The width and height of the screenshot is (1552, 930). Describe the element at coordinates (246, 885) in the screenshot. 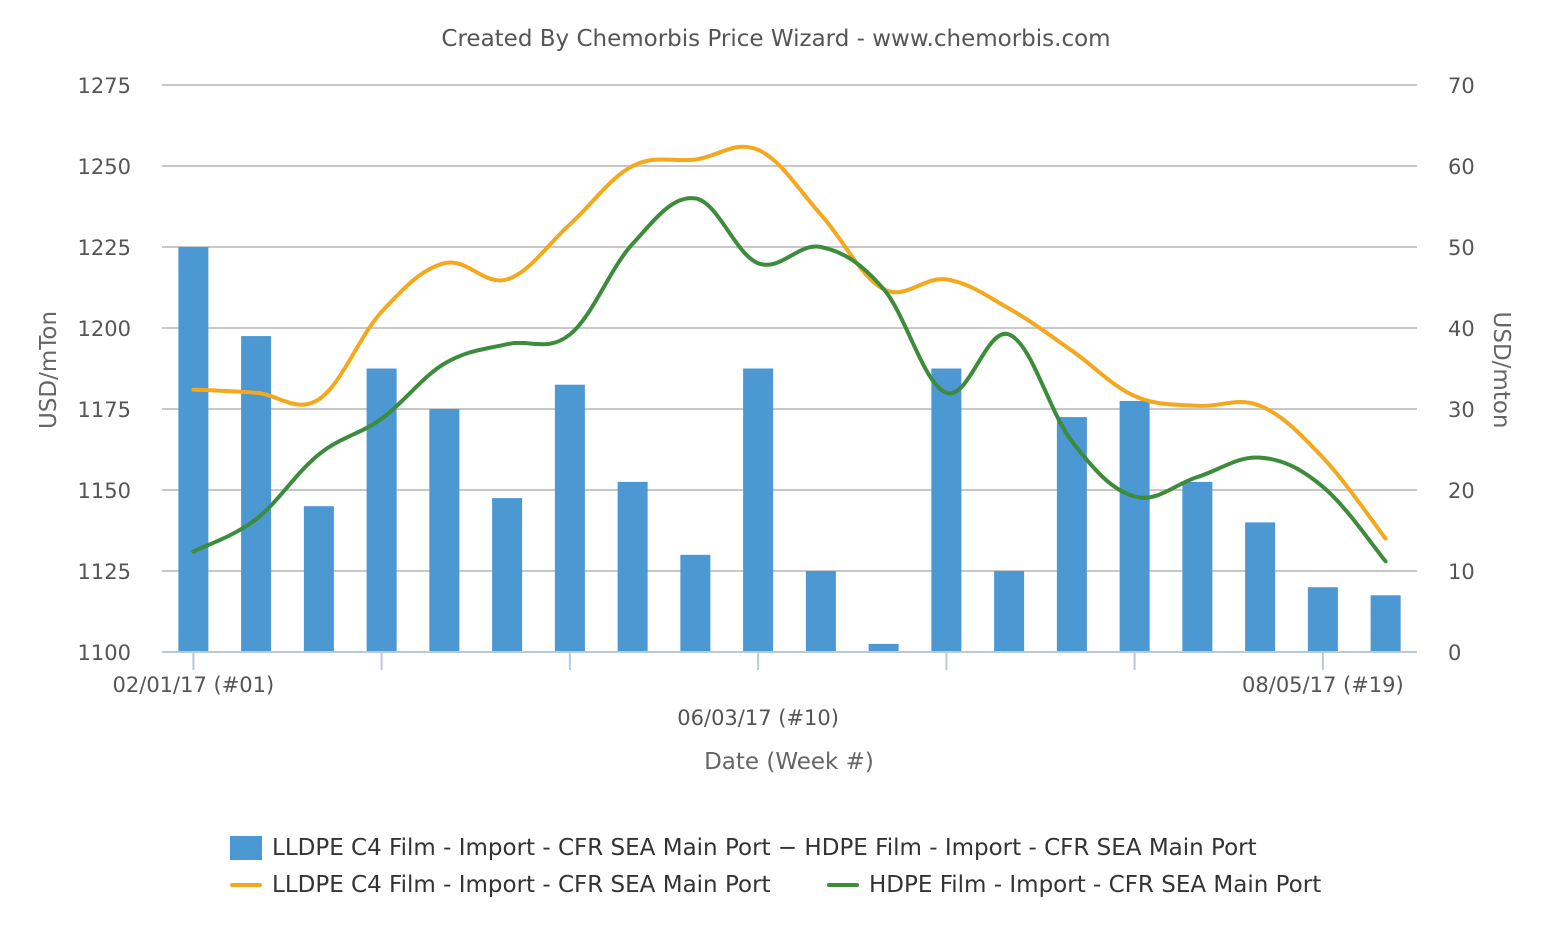

I see `legend-swatch-lldpe` at that location.